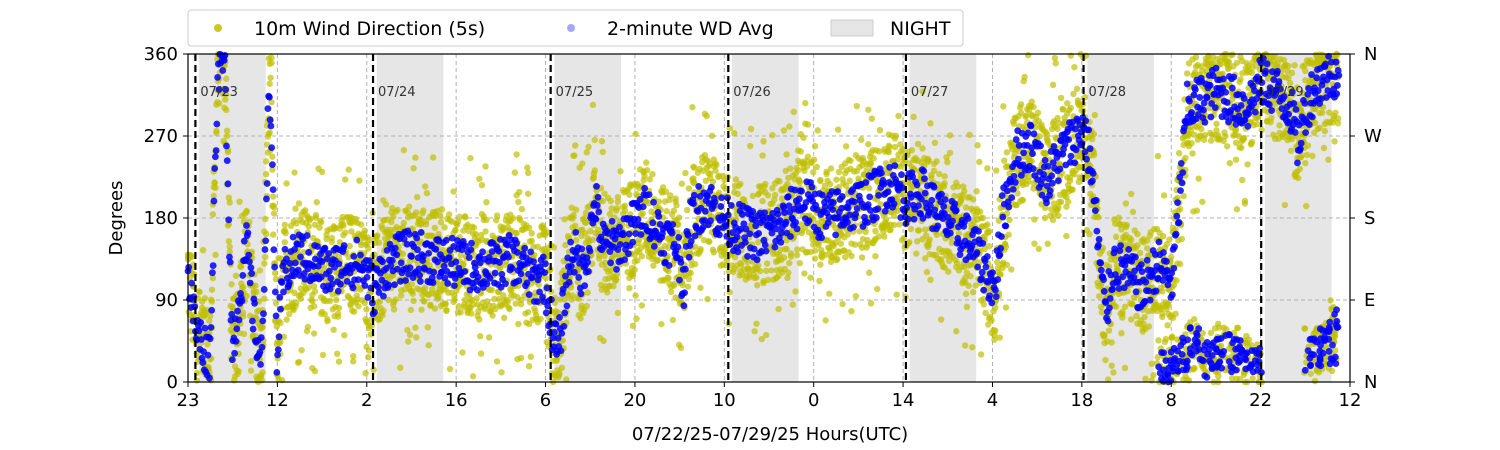  I want to click on wind-direction-point-1920, so click(756, 277).